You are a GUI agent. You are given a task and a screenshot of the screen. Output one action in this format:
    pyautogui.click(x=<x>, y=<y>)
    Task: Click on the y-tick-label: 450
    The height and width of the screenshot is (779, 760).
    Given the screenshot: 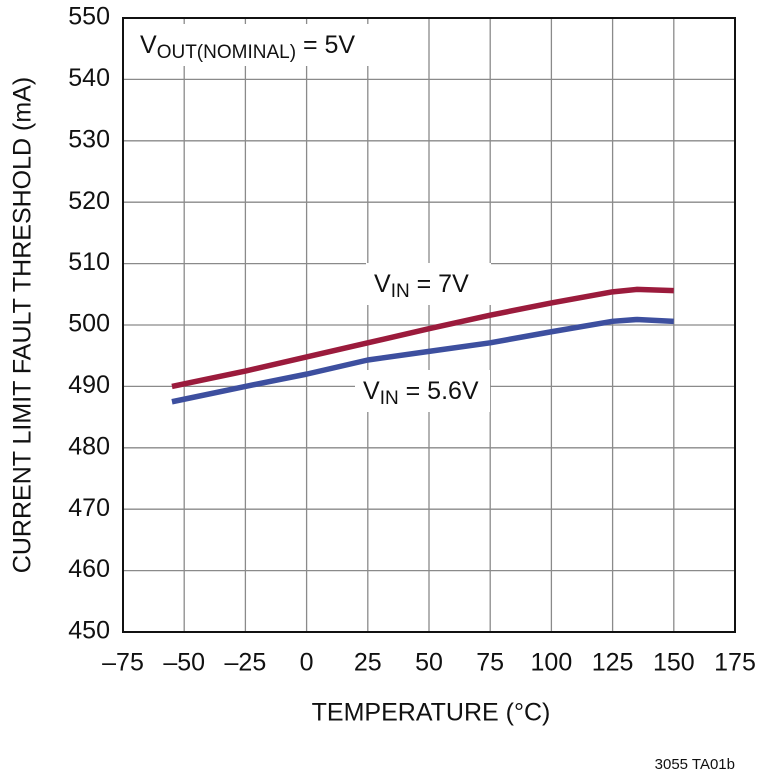 What is the action you would take?
    pyautogui.click(x=89, y=631)
    